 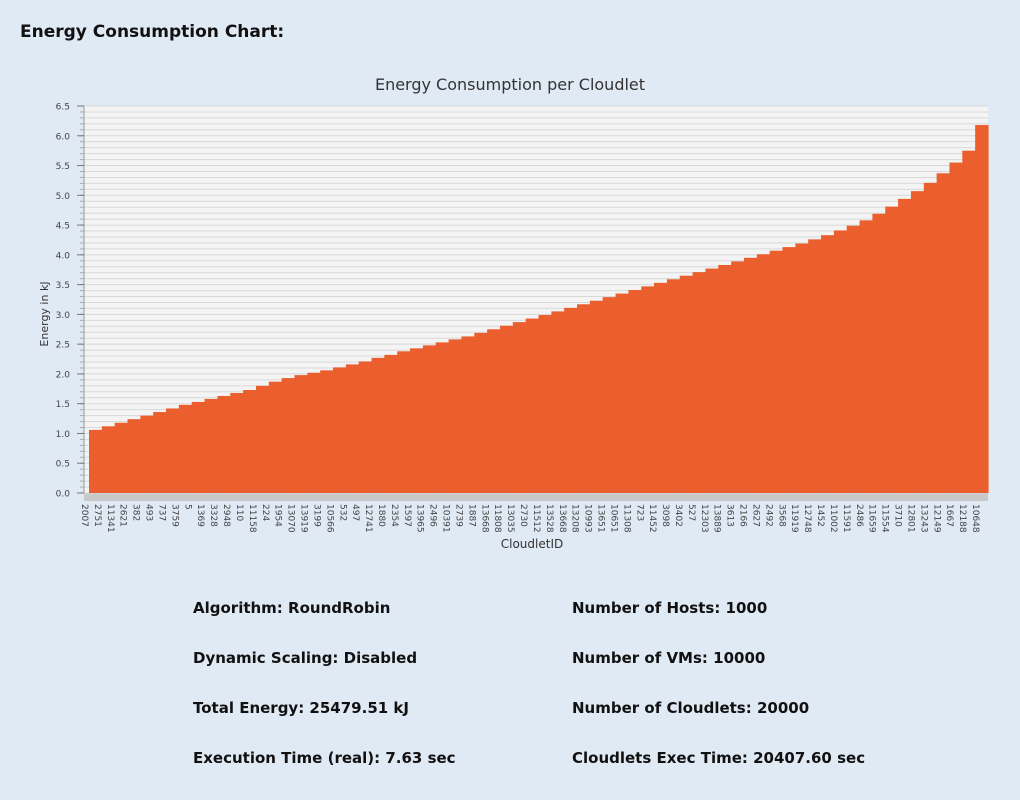 What do you see at coordinates (63, 137) in the screenshot?
I see `y-tick-label: 6.0` at bounding box center [63, 137].